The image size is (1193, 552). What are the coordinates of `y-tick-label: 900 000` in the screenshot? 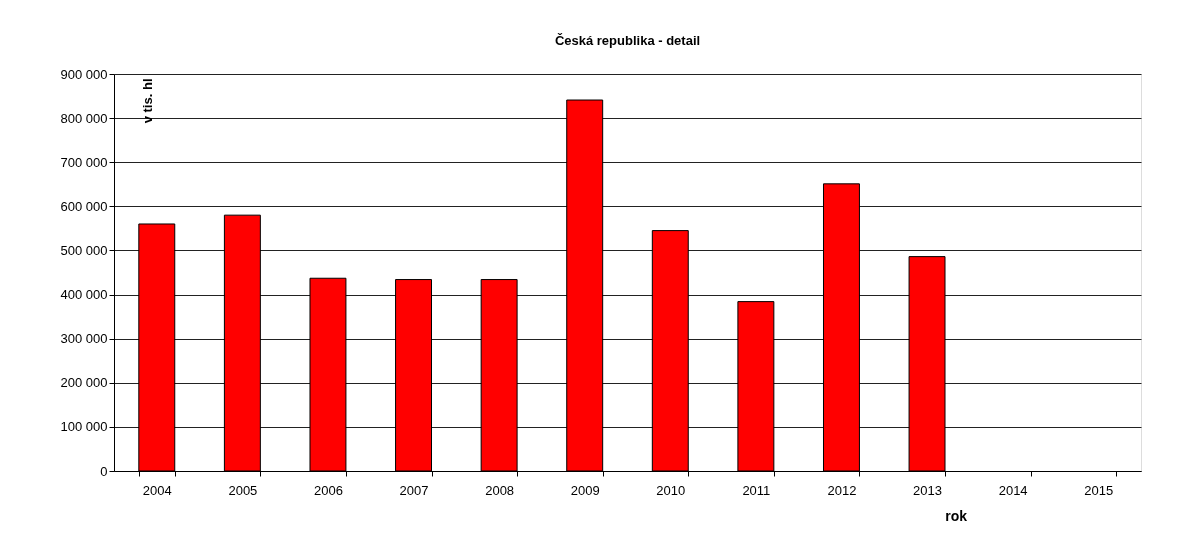 It's located at (84, 74).